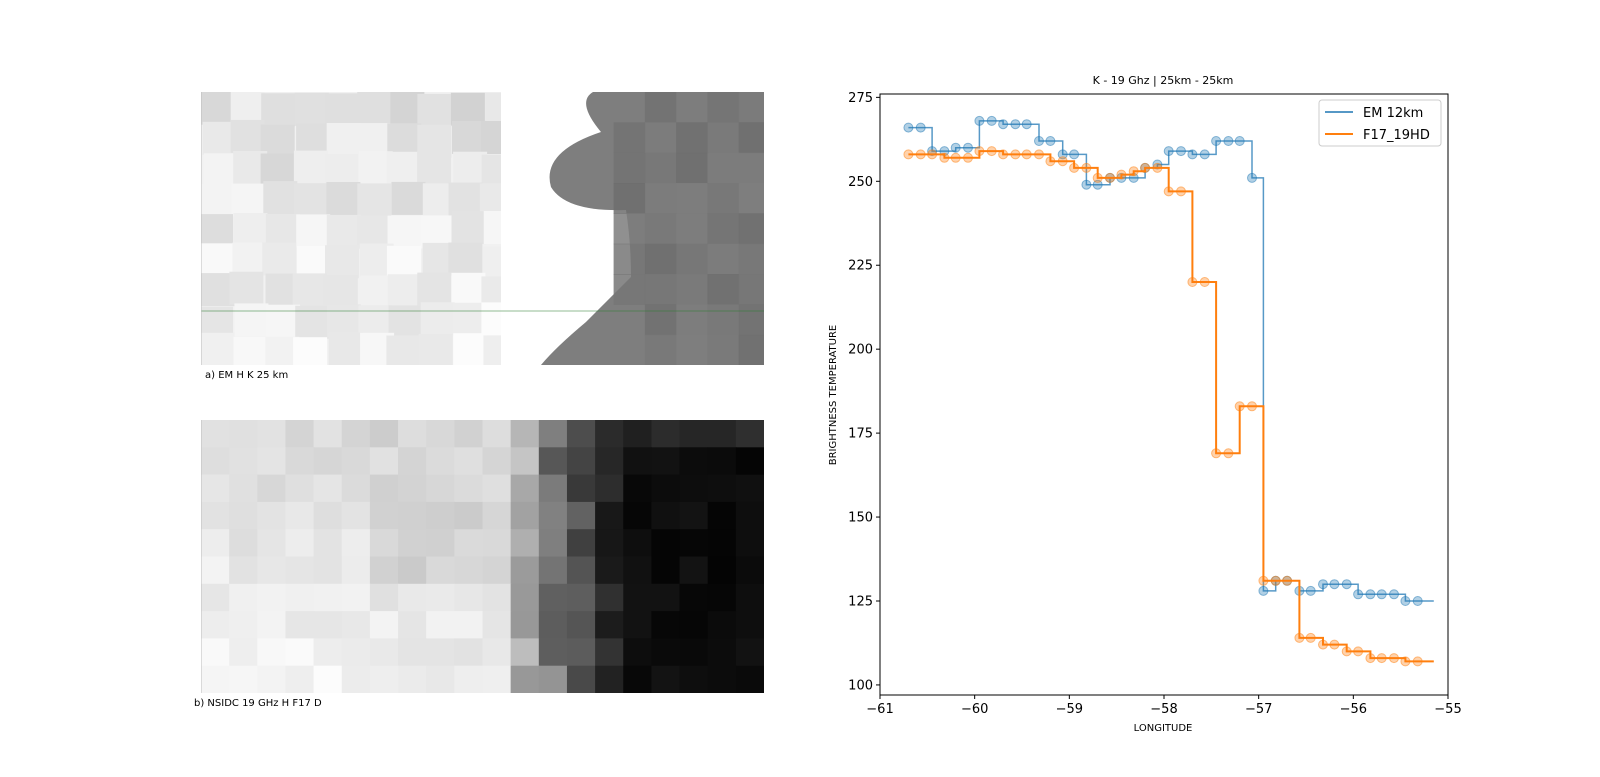 This screenshot has height=777, width=1600. What do you see at coordinates (1396, 135) in the screenshot?
I see `legend-label-f17-19hd: F17_19HD` at bounding box center [1396, 135].